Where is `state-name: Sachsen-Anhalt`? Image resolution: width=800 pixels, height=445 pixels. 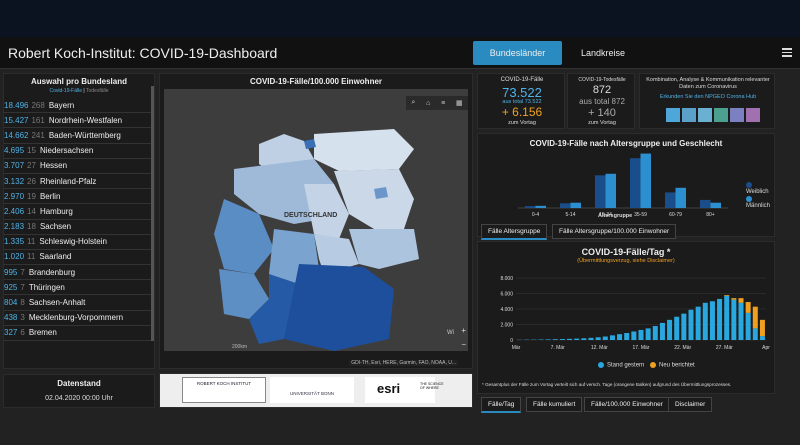
state-name: Sachsen-Anhalt is located at coordinates (57, 303).